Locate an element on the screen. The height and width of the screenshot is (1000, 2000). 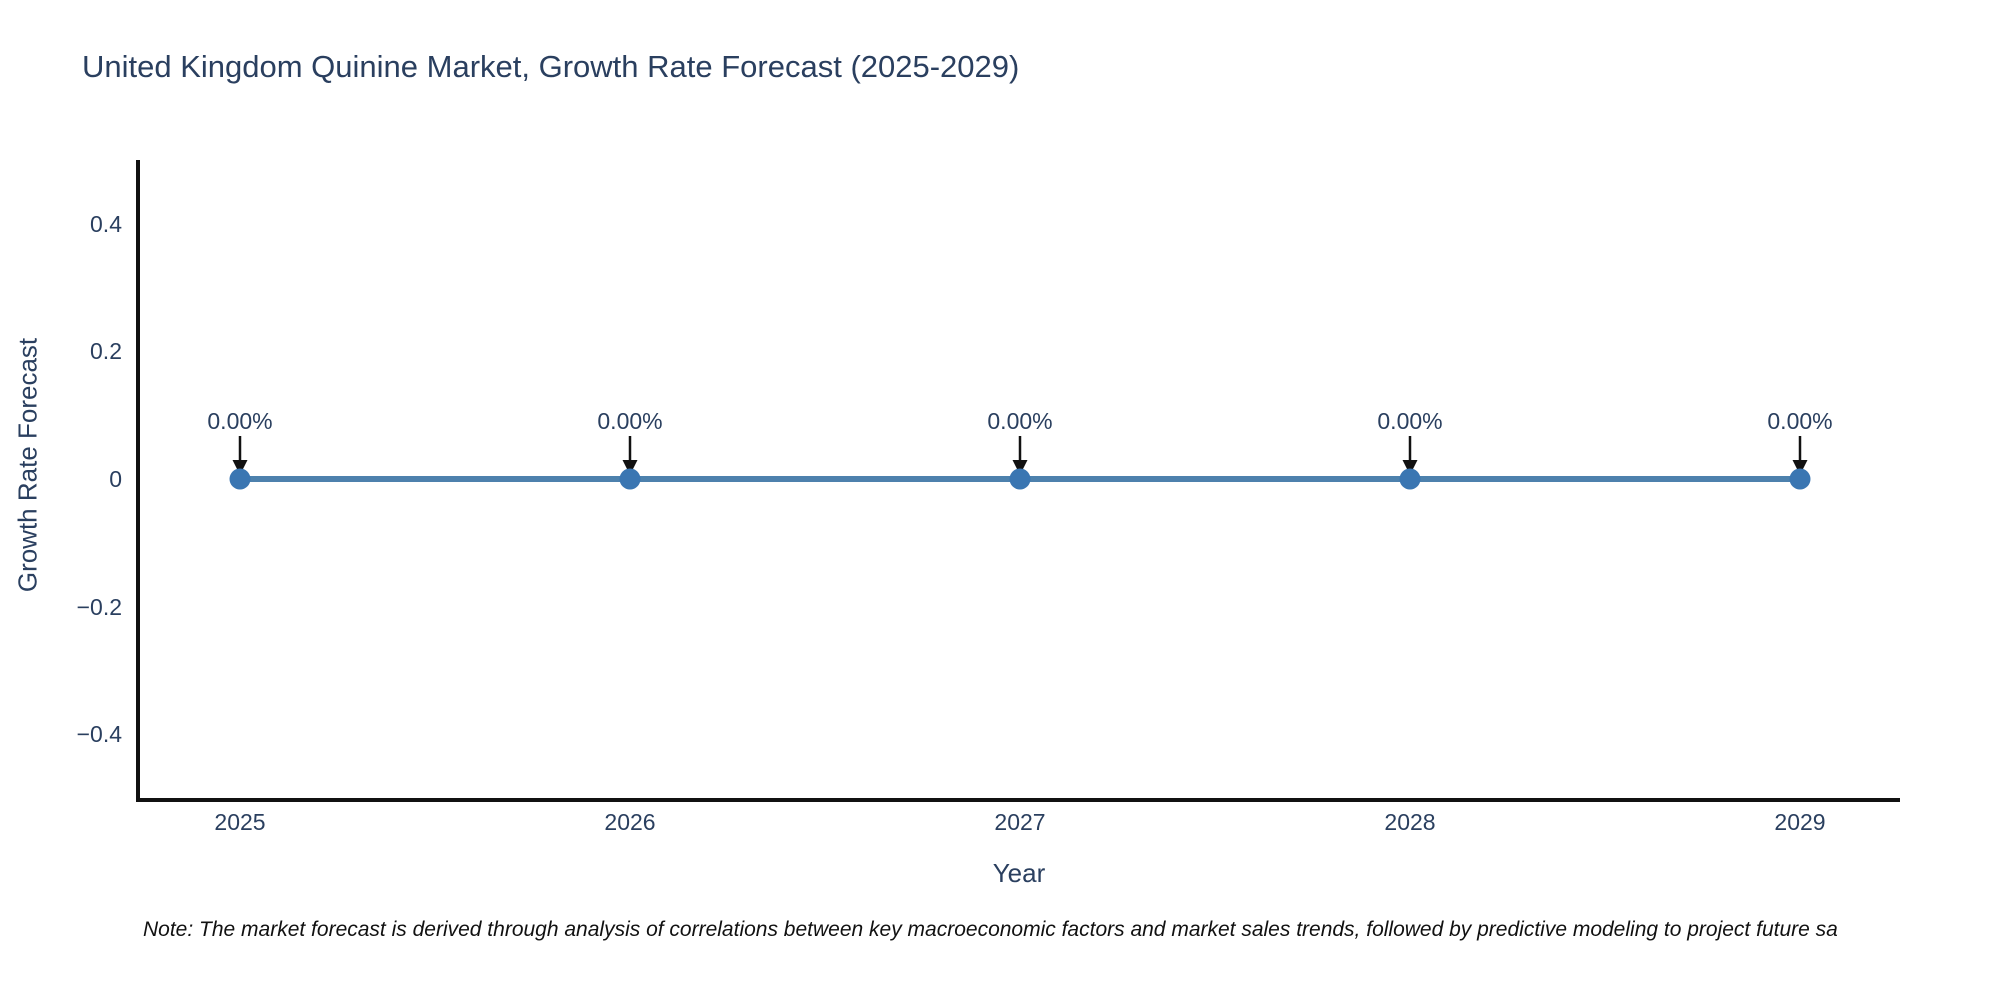
x-tick-label: 2027 is located at coordinates (1020, 822).